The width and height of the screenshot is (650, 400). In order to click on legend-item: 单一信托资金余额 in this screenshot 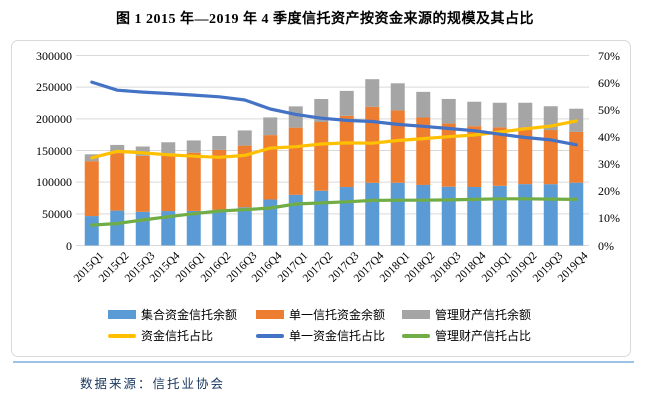, I will do `click(329, 315)`.